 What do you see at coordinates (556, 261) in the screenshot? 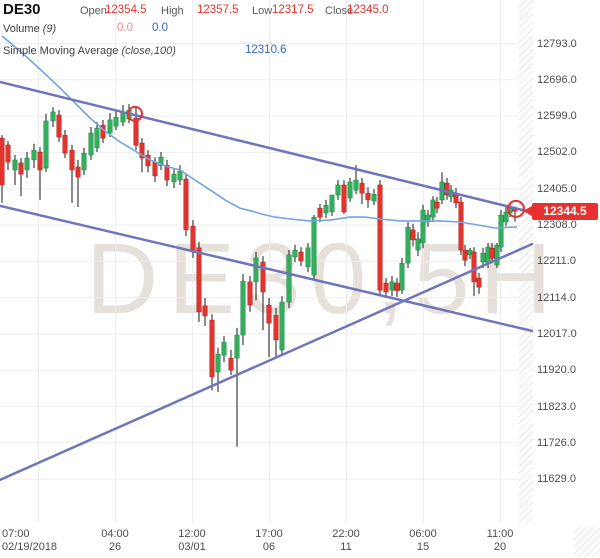
I see `y-axis-label: 12211.0` at bounding box center [556, 261].